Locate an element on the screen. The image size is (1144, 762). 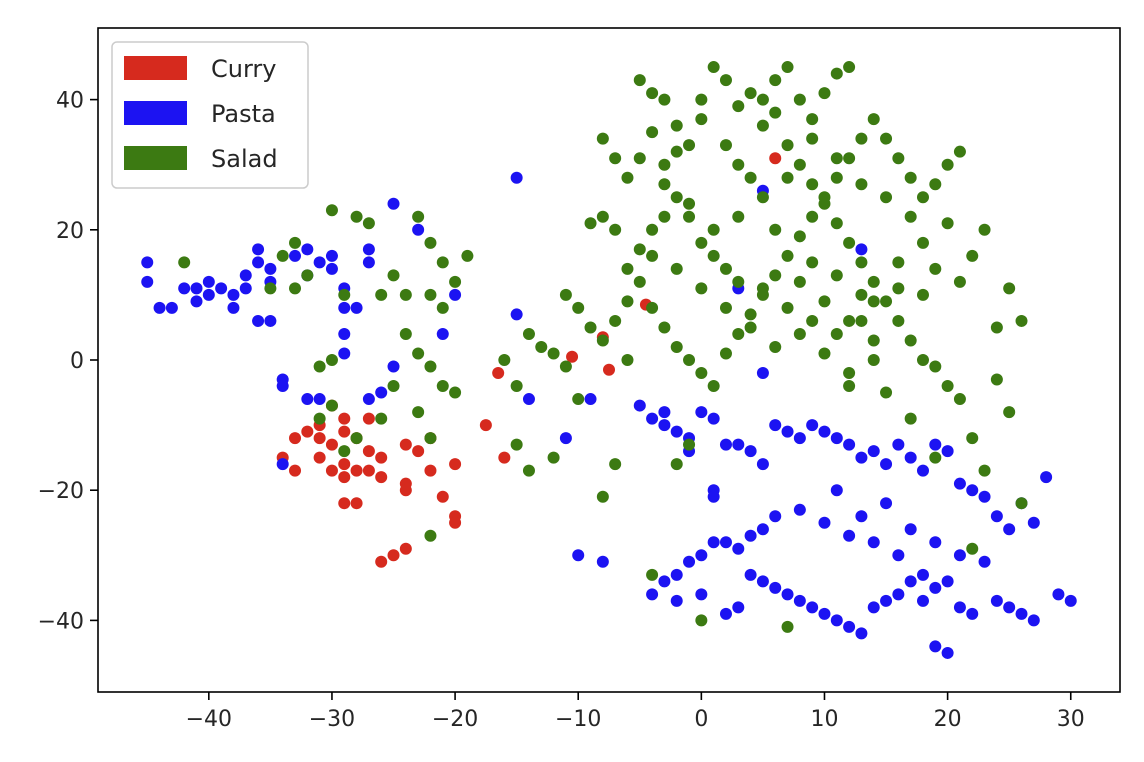
y-tick-label: 0 is located at coordinates (77, 361).